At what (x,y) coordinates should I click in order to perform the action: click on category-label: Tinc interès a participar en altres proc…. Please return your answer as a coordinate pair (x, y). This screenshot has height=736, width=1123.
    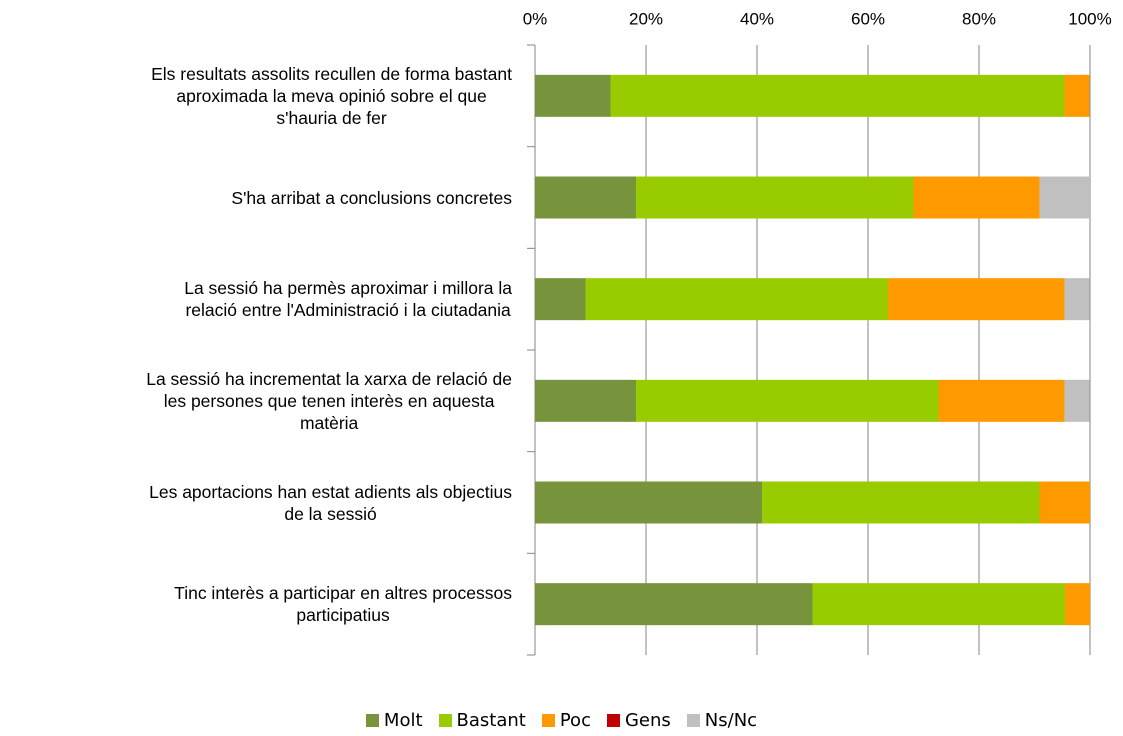
    Looking at the image, I should click on (256, 604).